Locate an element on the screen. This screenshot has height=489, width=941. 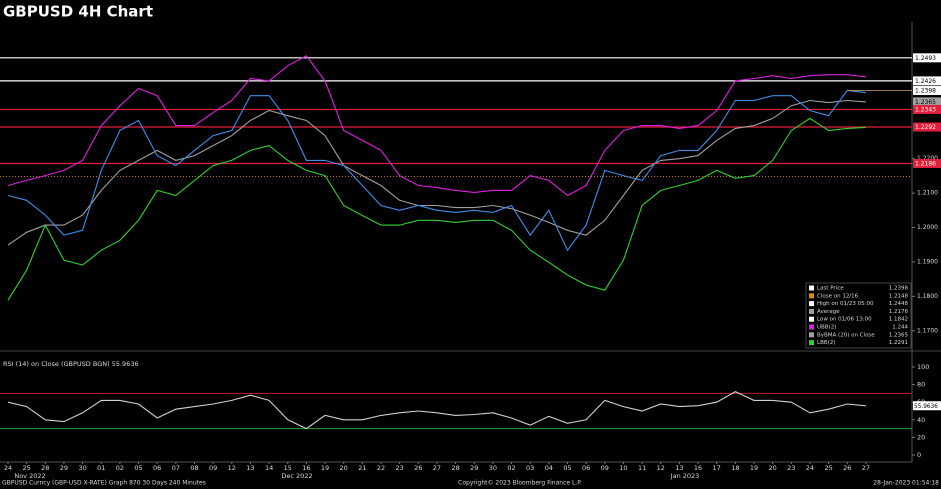
legend-value: 1.2148 is located at coordinates (899, 296).